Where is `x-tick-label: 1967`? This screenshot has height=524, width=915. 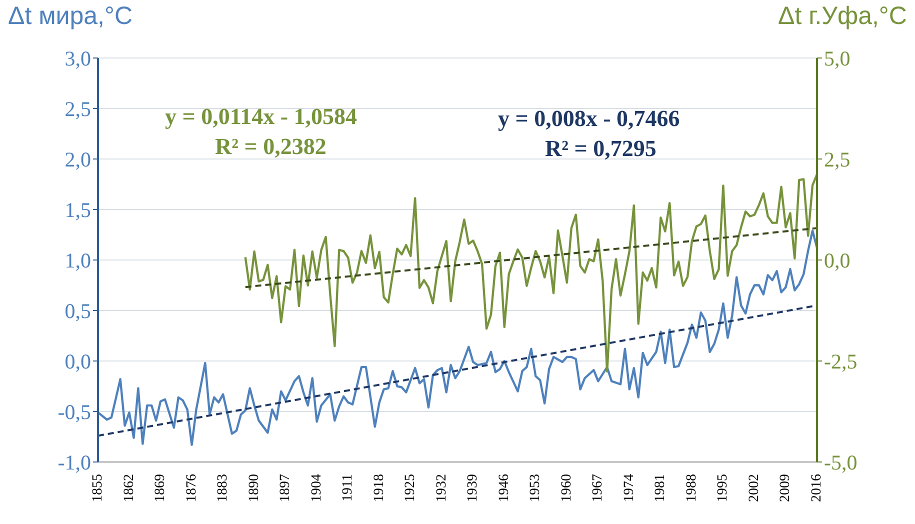
x-tick-label: 1967 is located at coordinates (598, 488).